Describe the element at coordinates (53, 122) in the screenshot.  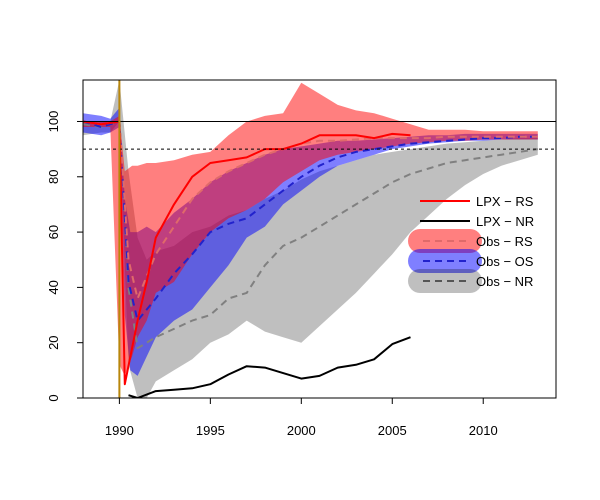
I see `y-tick-label: 100` at that location.